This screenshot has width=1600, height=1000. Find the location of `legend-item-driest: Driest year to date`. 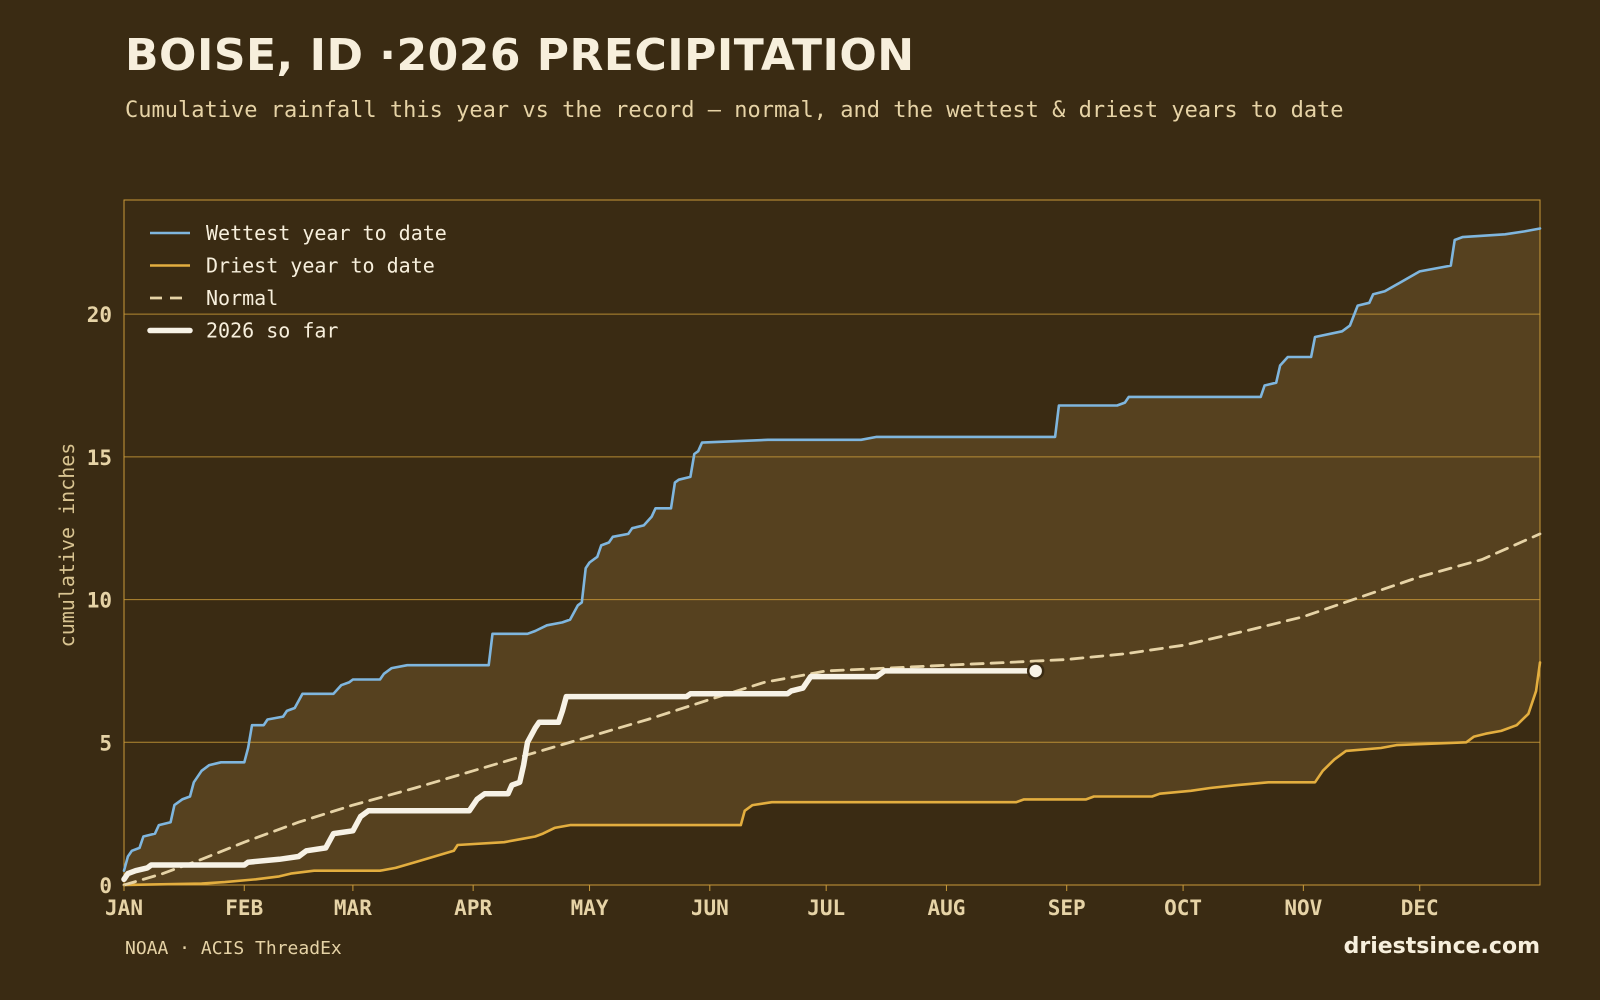

legend-item-driest: Driest year to date is located at coordinates (292, 266).